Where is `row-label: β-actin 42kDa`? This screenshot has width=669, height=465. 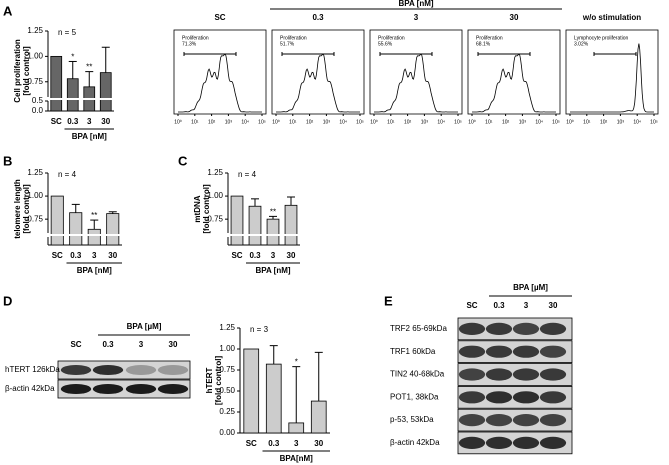
row-label: β-actin 42kDa is located at coordinates (415, 442).